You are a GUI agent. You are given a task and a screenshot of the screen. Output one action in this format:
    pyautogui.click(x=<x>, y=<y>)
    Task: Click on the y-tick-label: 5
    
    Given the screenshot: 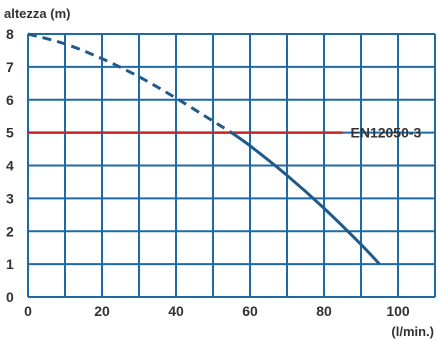 What is the action you would take?
    pyautogui.click(x=10, y=133)
    